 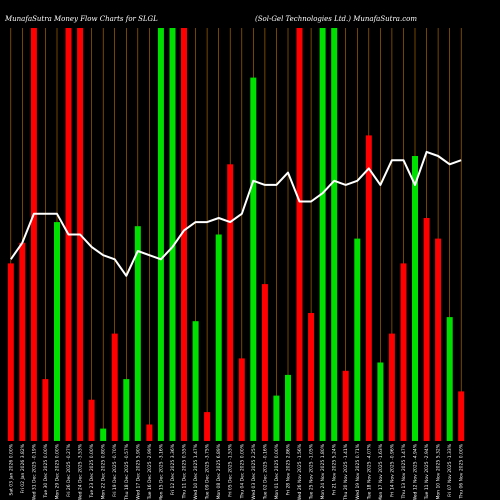 I want to click on date-label: Thu 13 Nov 2025 1.47%, so click(x=404, y=471).